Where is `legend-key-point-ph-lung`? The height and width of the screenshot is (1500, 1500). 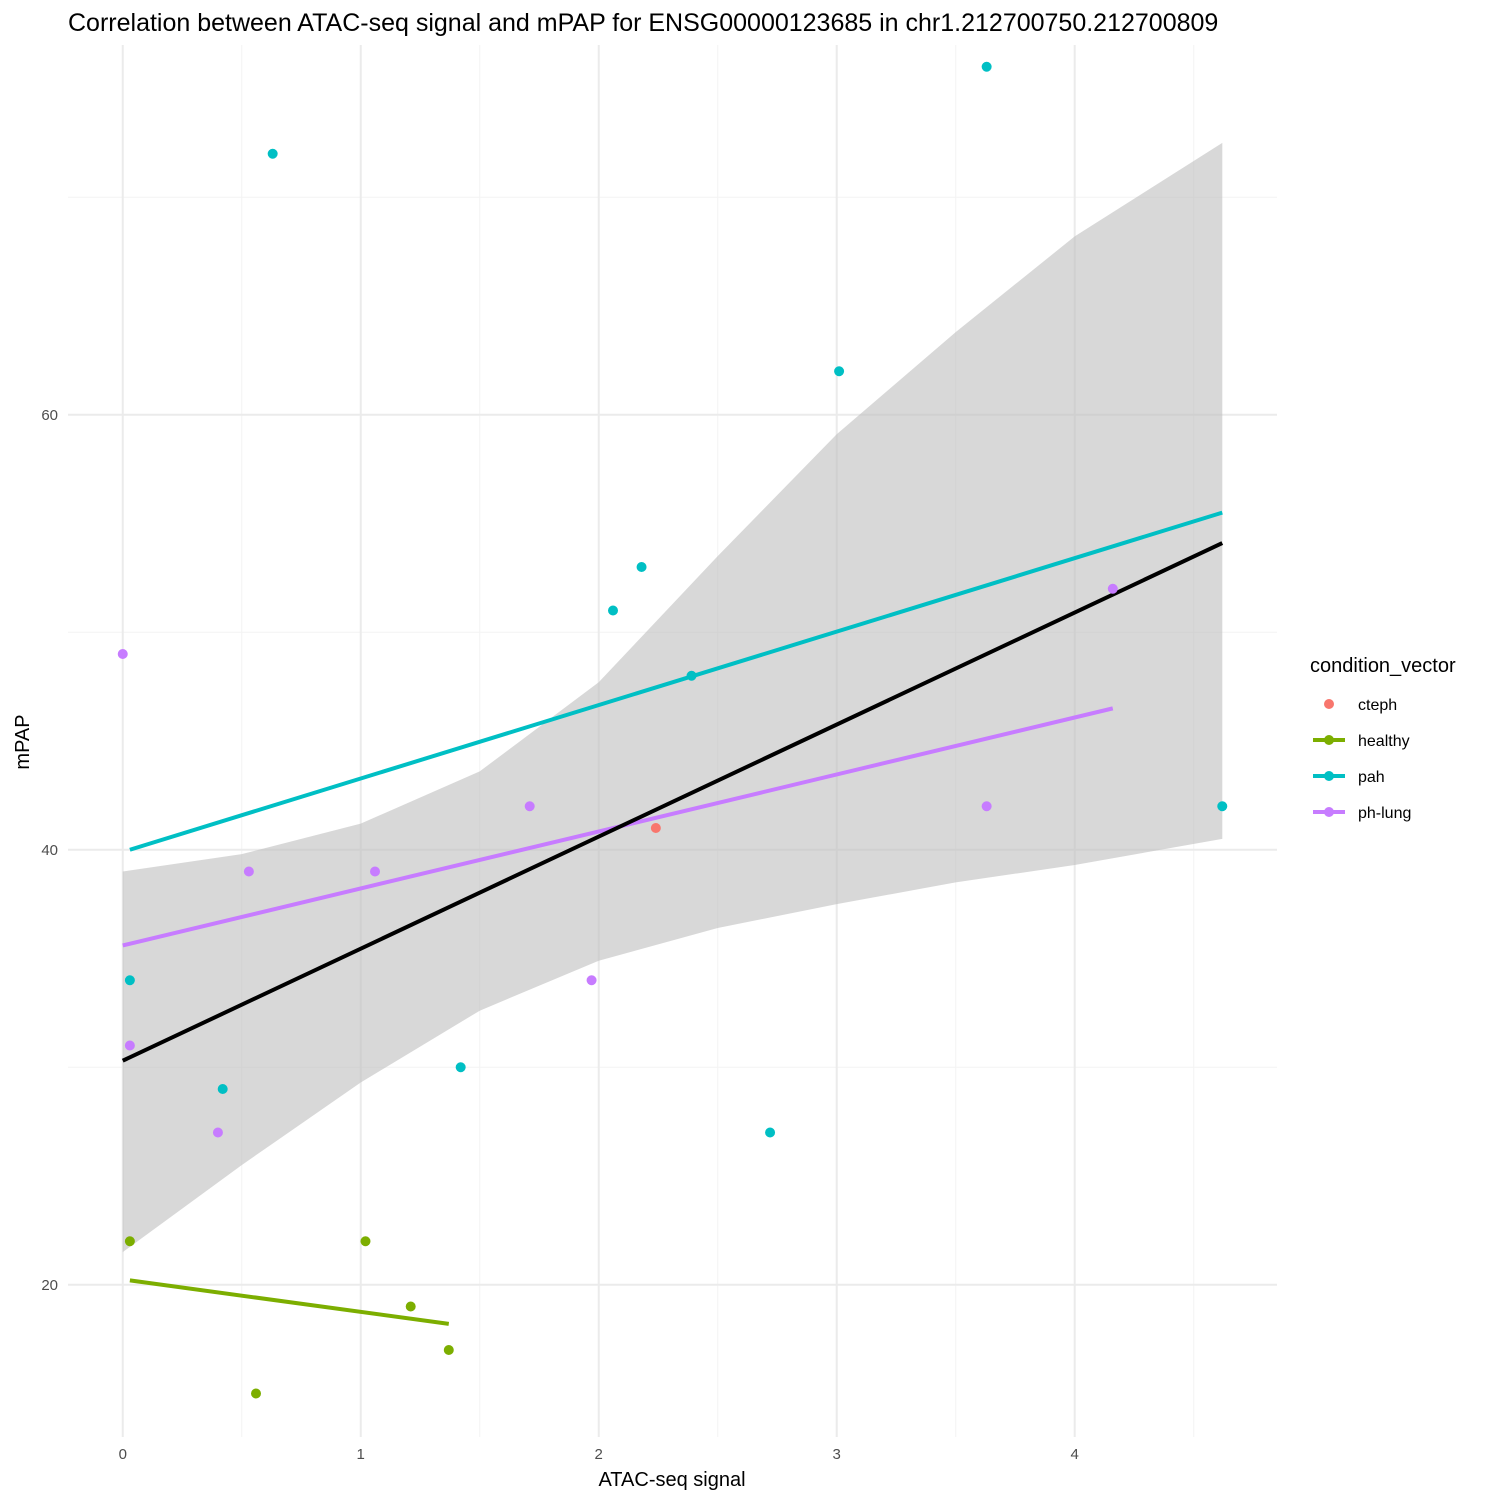
legend-key-point-ph-lung is located at coordinates (1329, 812).